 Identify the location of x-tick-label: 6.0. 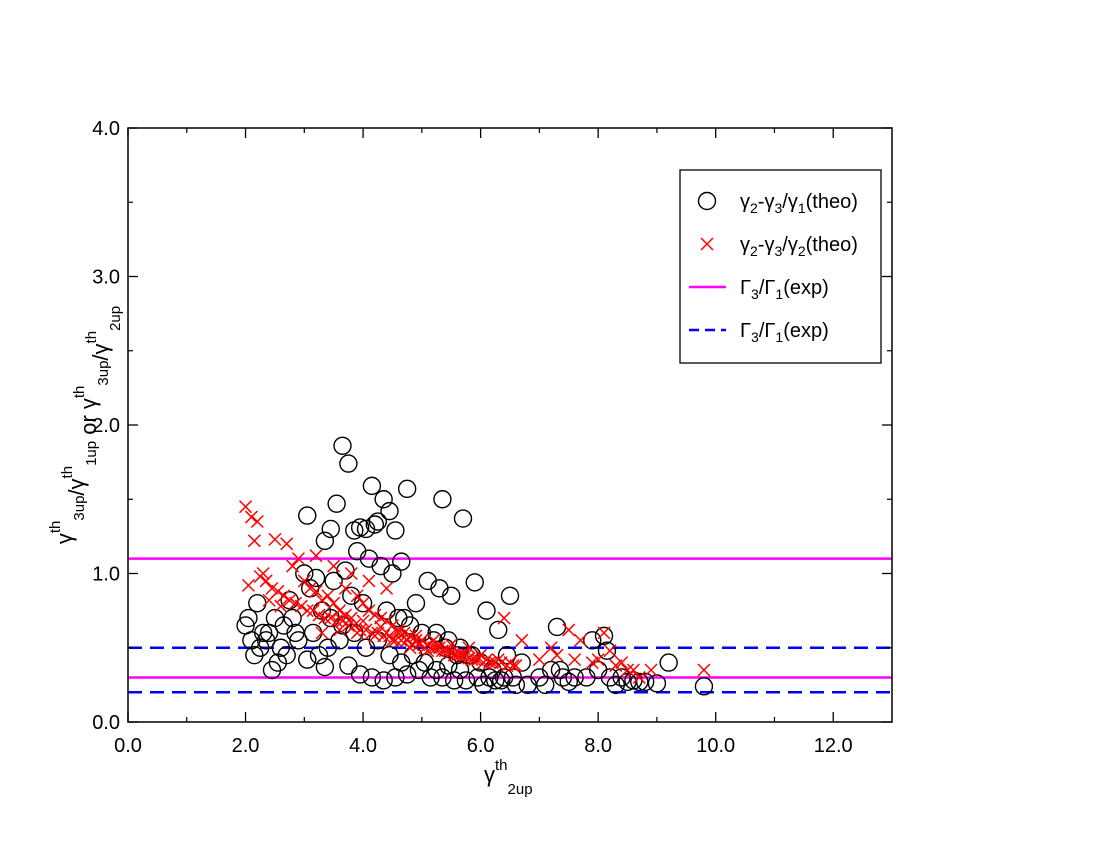
(481, 746).